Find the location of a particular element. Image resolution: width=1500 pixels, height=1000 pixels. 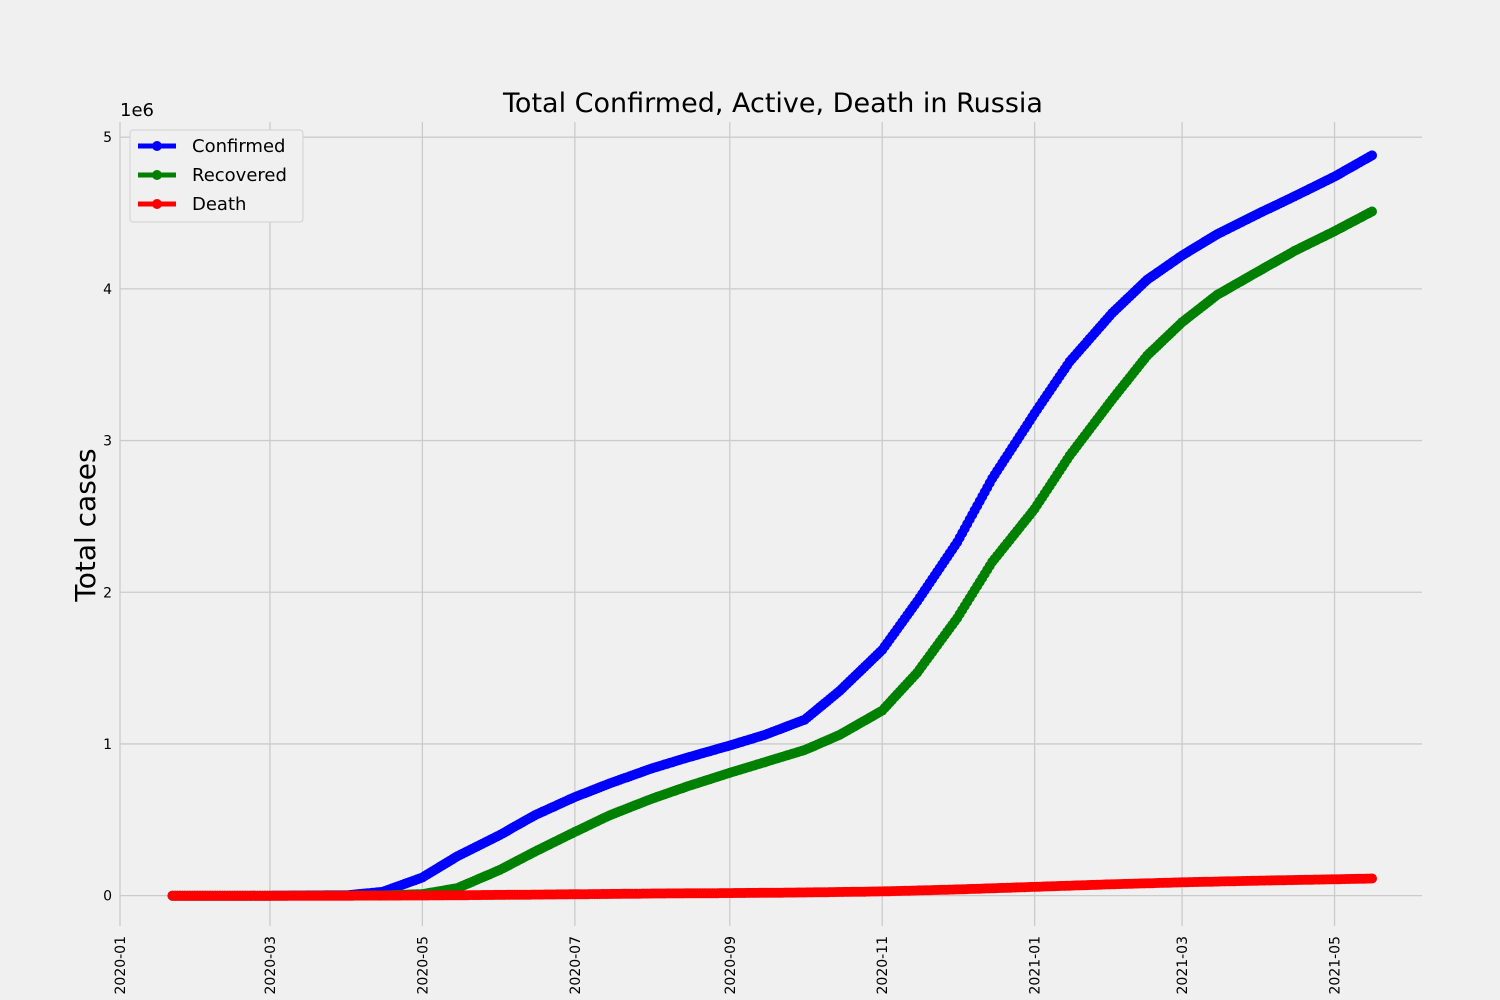

legend-label: Recovered is located at coordinates (239, 175).